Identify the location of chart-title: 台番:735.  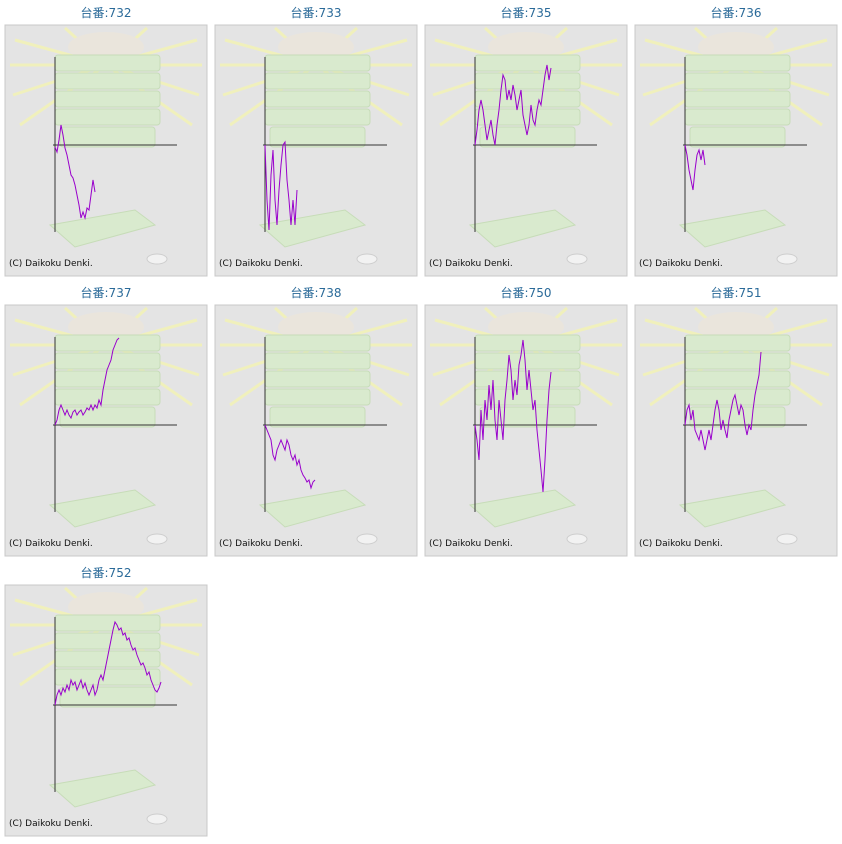
(526, 12).